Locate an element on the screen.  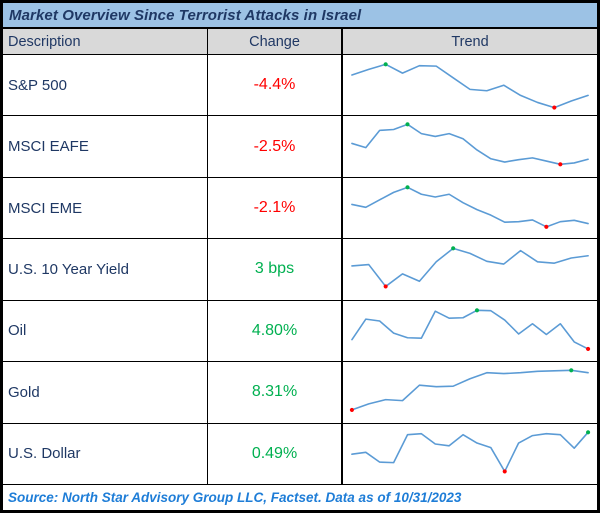
row-description: Oil is located at coordinates (105, 331).